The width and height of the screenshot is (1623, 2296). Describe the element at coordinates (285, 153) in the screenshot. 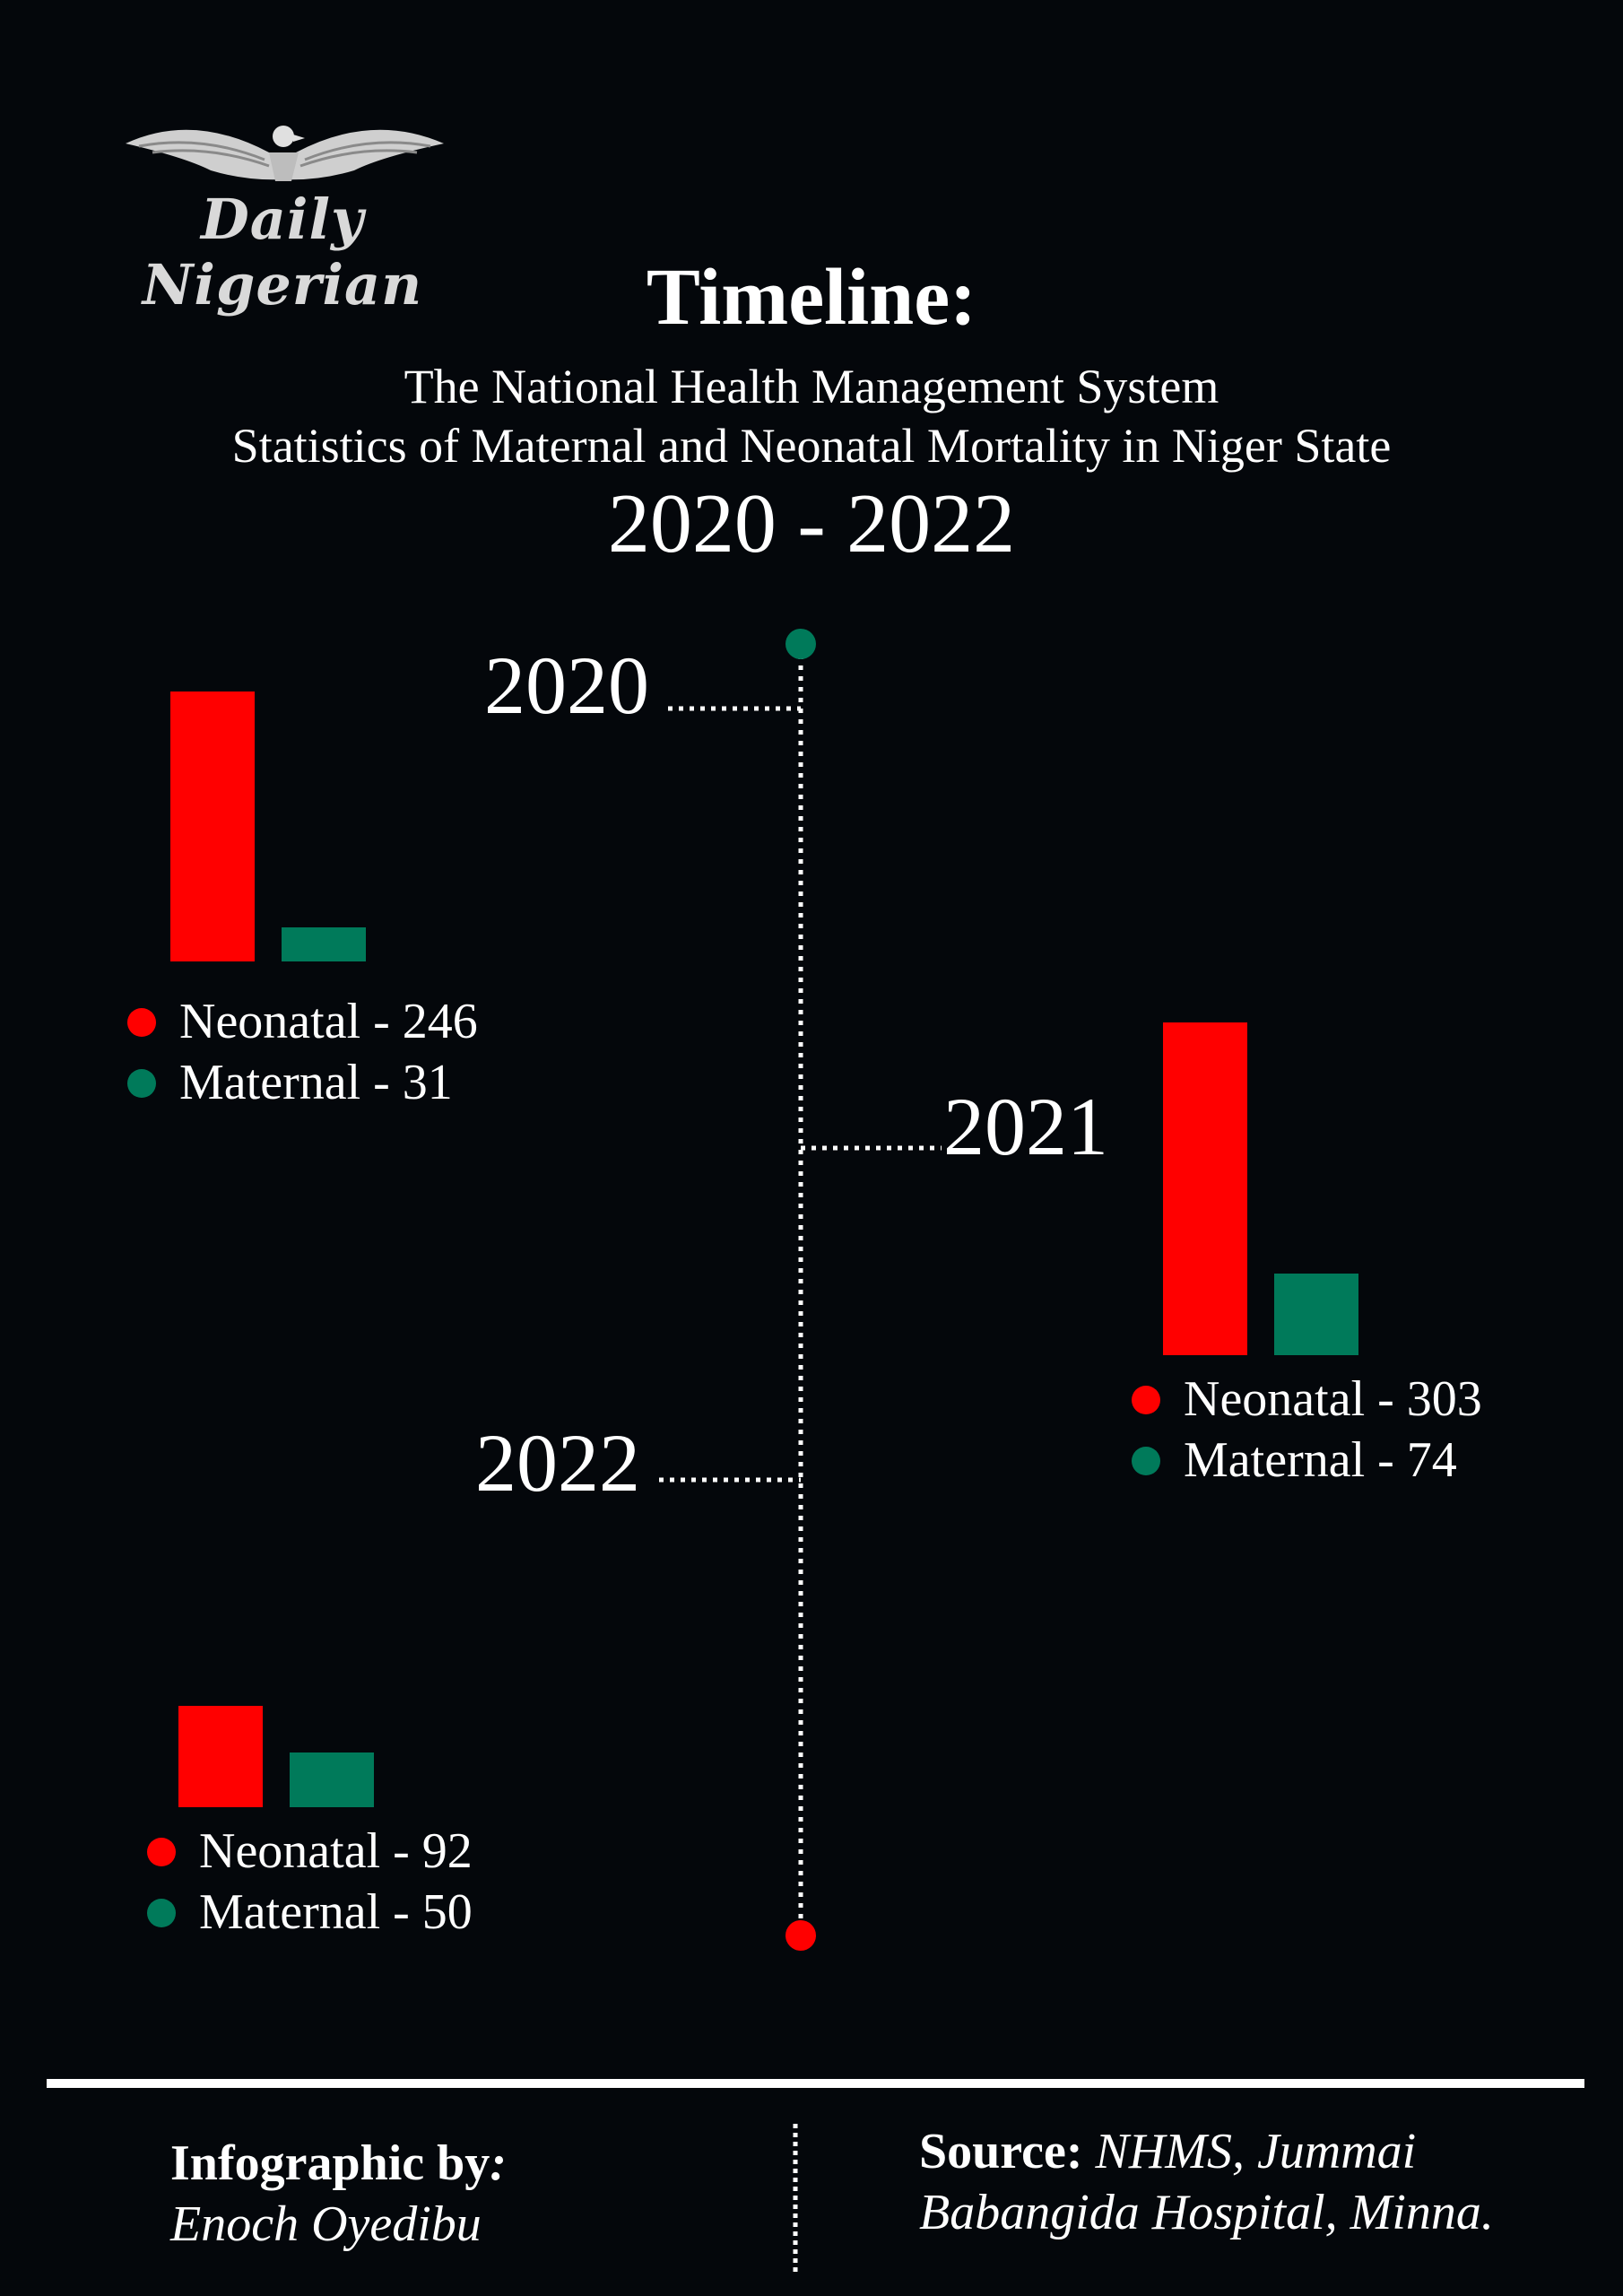

I see `eagle-icon` at that location.